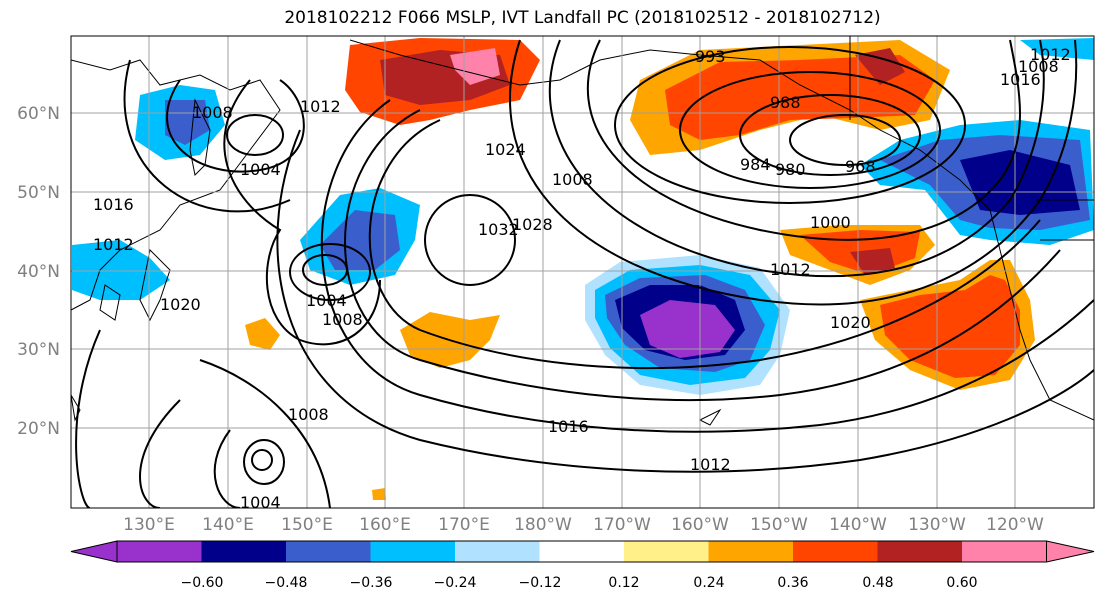  Describe the element at coordinates (307, 525) in the screenshot. I see `lon-label: 150°E` at that location.